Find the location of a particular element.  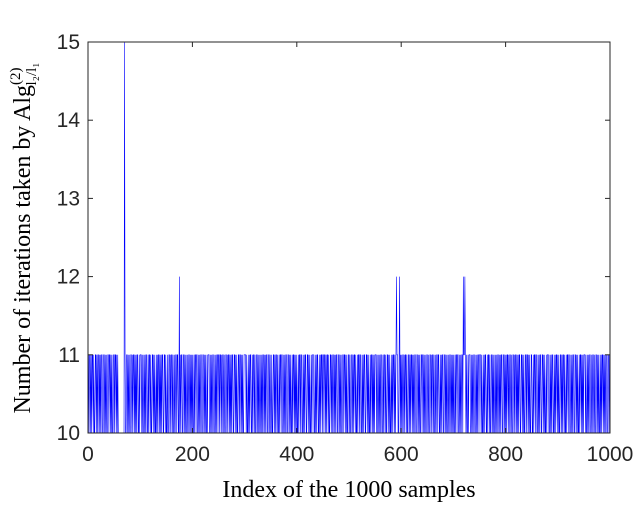

y-tick-label: 11 is located at coordinates (69, 355).